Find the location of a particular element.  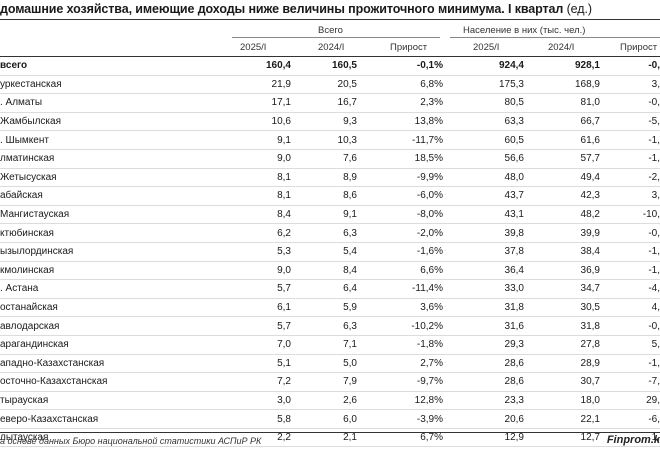

cell-value: 22,1 is located at coordinates (562, 419).